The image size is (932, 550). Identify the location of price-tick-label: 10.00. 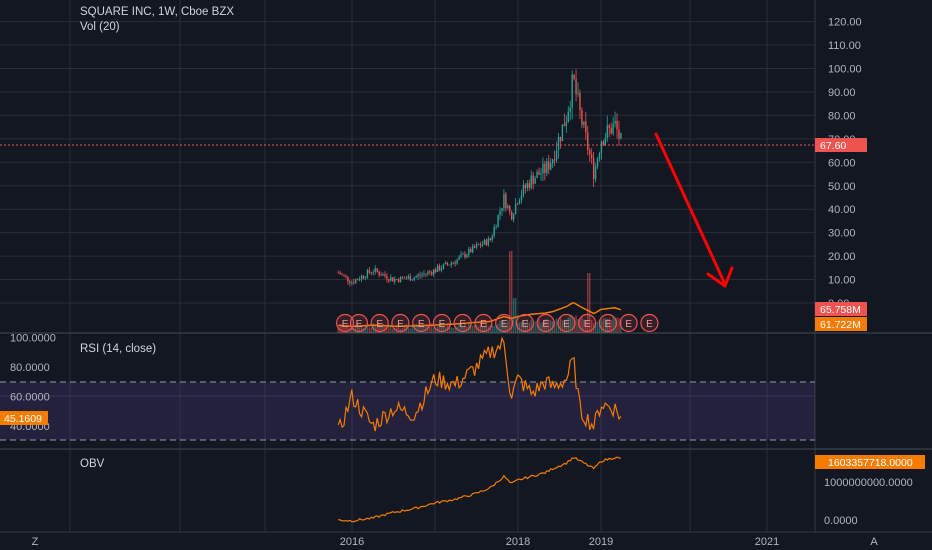
(842, 281).